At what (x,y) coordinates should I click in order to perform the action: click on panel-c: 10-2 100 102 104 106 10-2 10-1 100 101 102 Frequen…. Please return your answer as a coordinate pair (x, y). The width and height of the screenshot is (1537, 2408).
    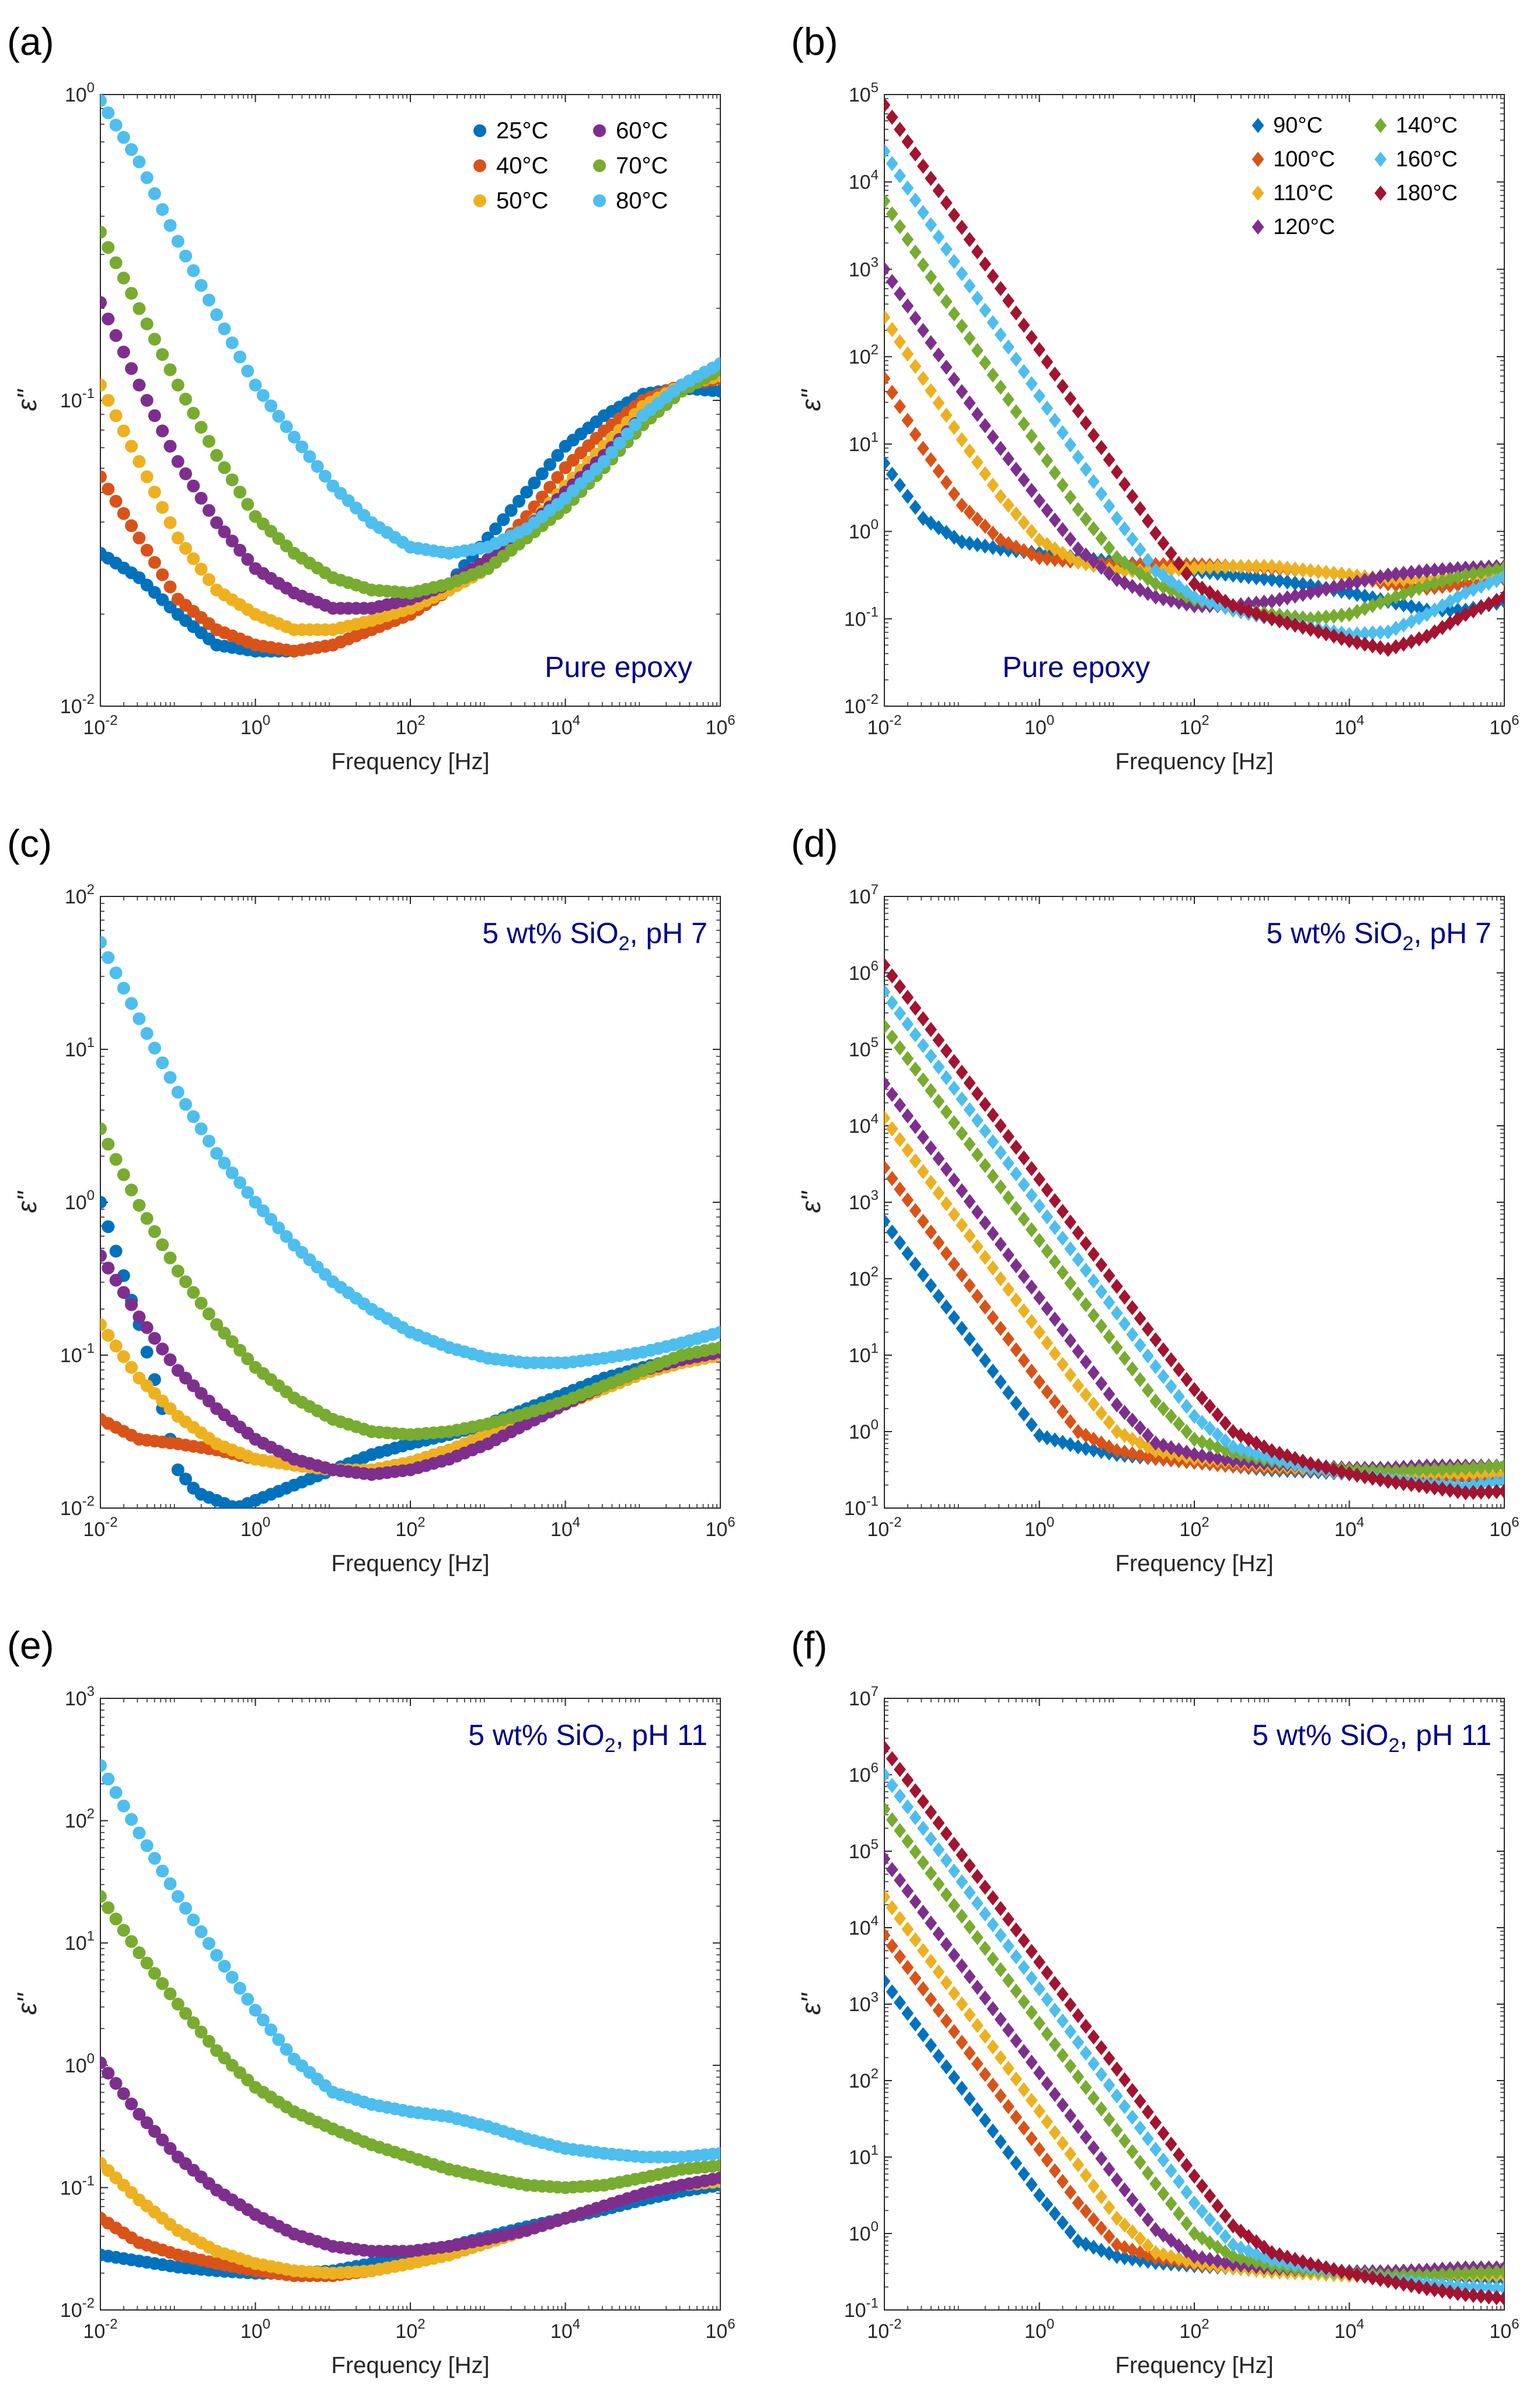
    Looking at the image, I should click on (371, 1199).